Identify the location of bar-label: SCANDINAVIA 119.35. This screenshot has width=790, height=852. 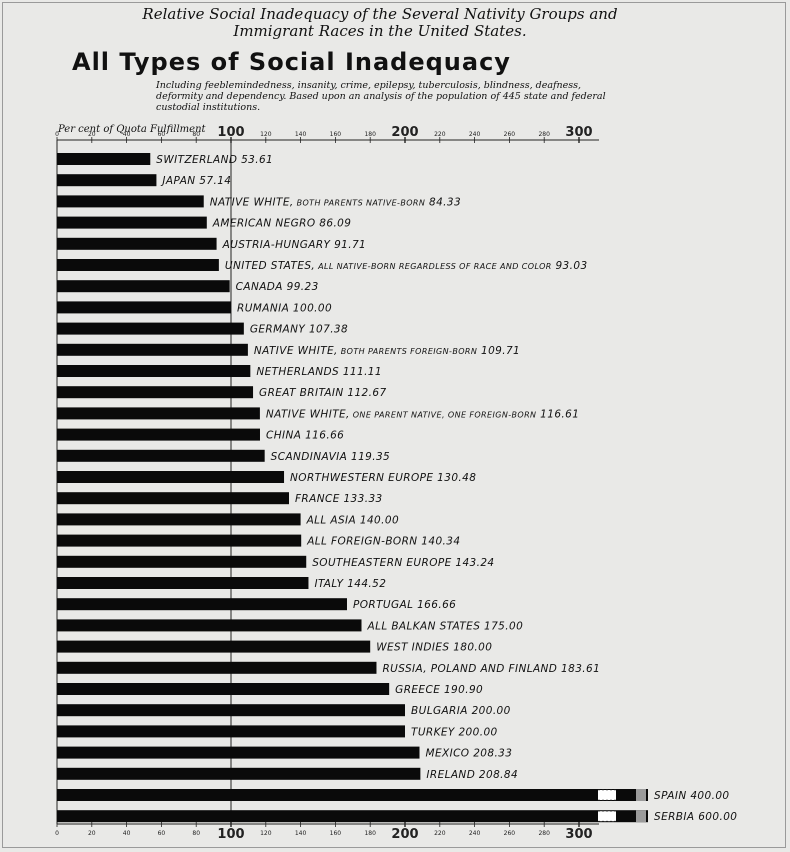
(330, 457).